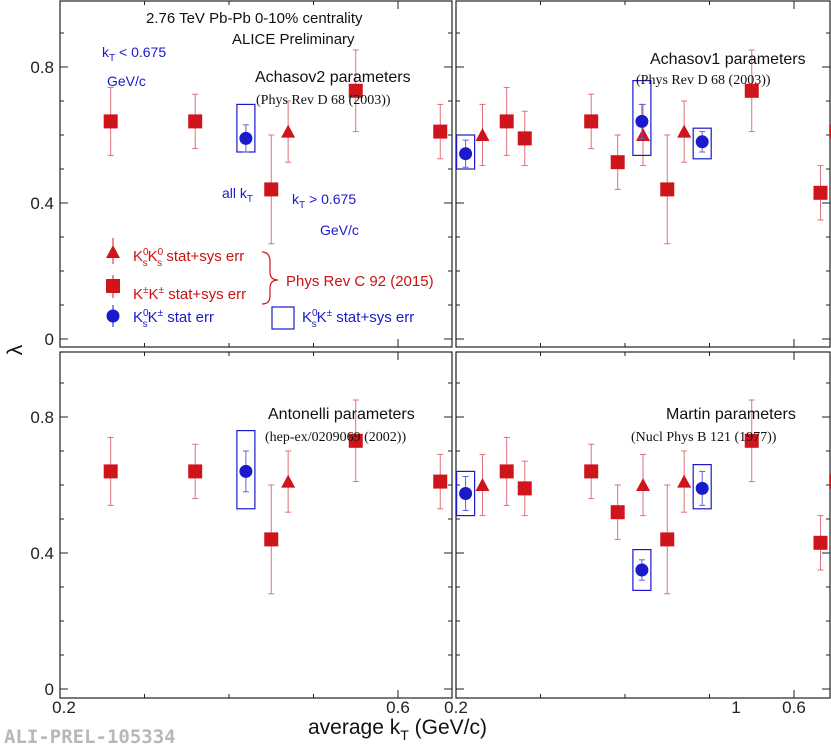 The height and width of the screenshot is (749, 831). Describe the element at coordinates (113, 251) in the screenshot. I see `legend-triangle-marker` at that location.